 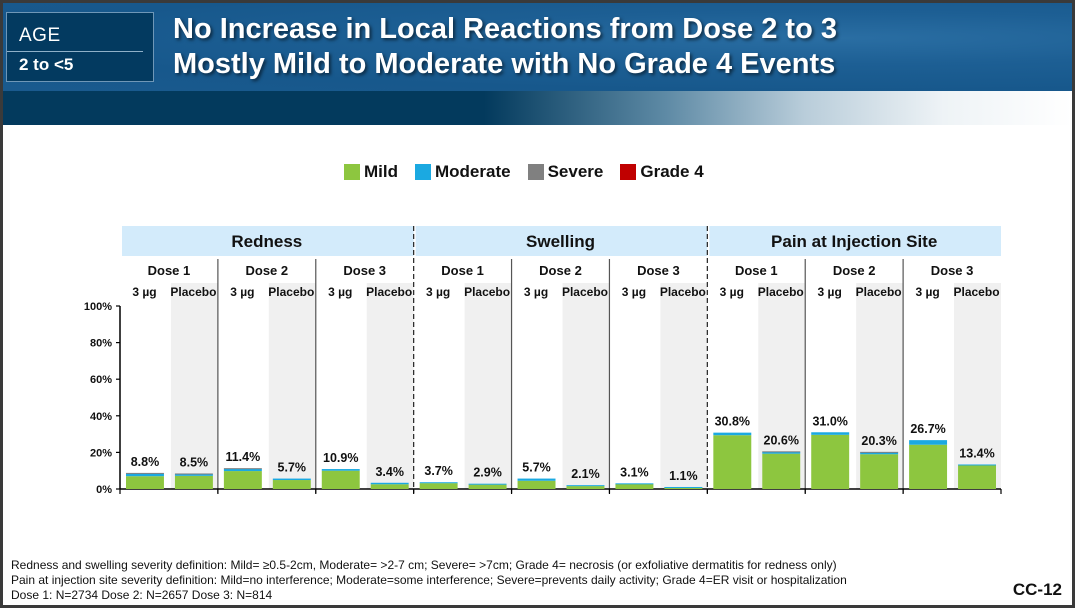 I want to click on legend-item-severe: Severe, so click(x=565, y=172).